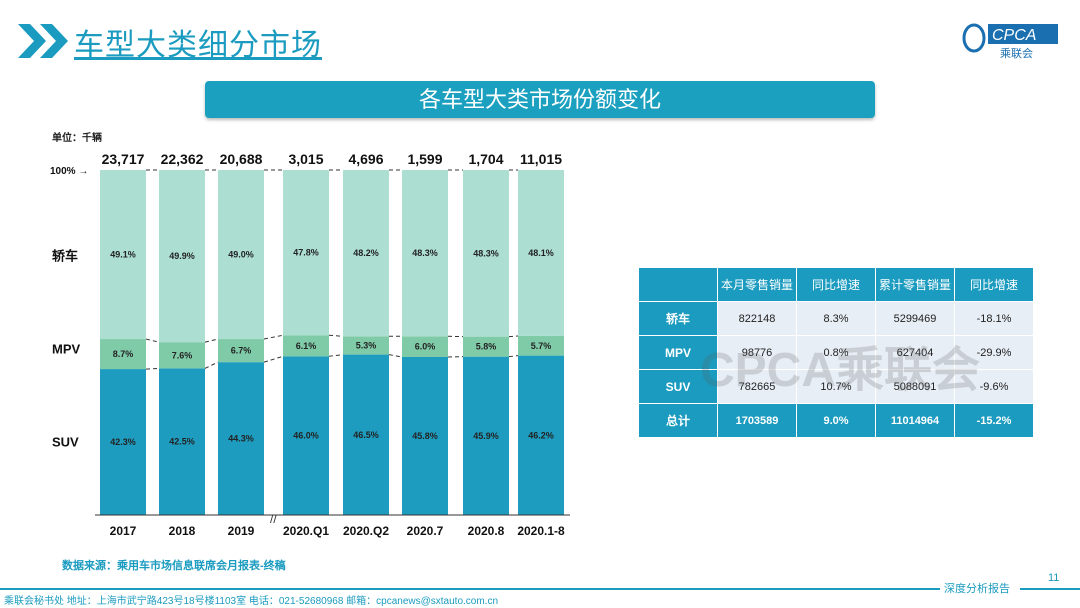 The image size is (1080, 608). What do you see at coordinates (182, 531) in the screenshot?
I see `x-tick-label: 2018` at bounding box center [182, 531].